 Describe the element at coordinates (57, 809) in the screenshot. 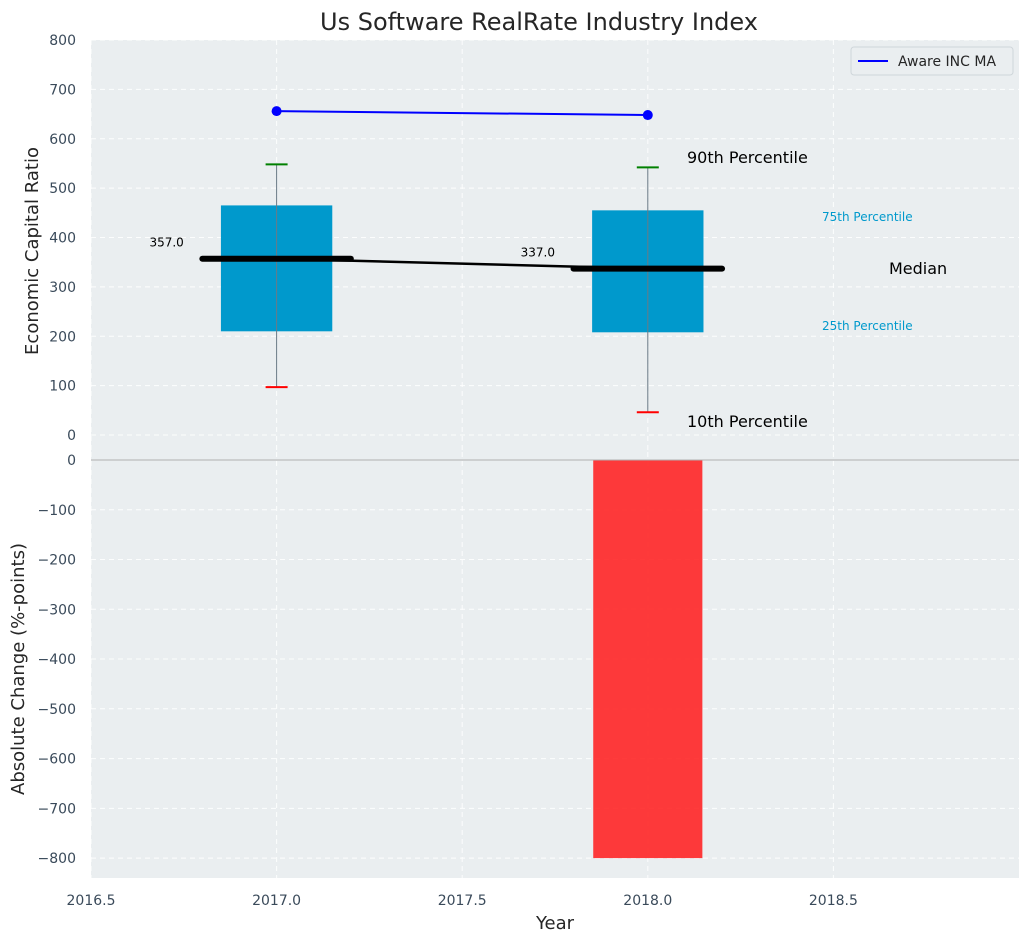

I see `bottom-y-tick-label: −700` at that location.